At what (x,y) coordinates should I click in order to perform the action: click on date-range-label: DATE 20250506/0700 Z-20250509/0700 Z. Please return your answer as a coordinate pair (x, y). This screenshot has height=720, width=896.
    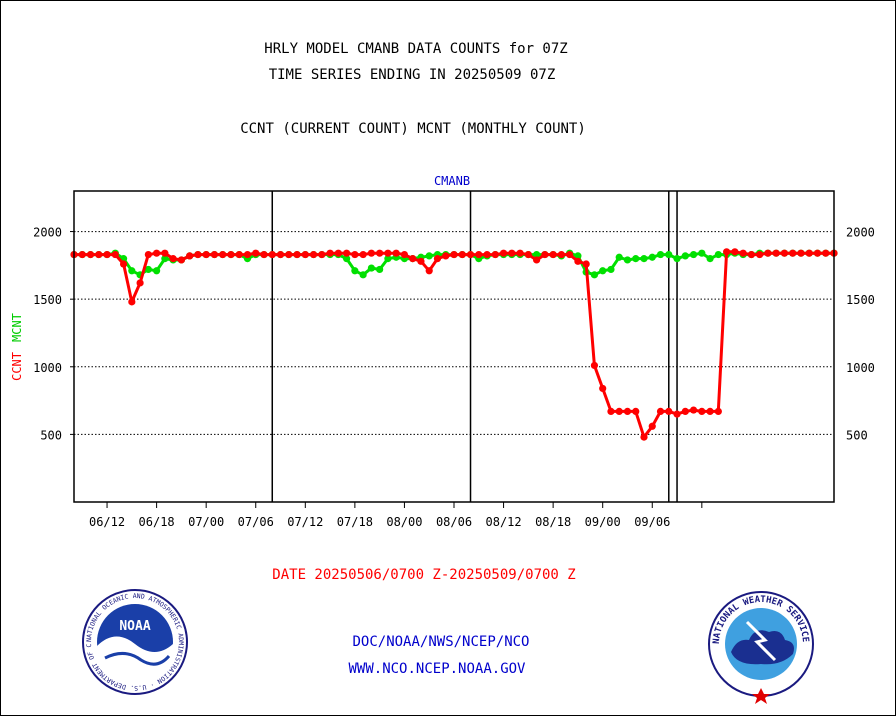
    Looking at the image, I should click on (423, 575).